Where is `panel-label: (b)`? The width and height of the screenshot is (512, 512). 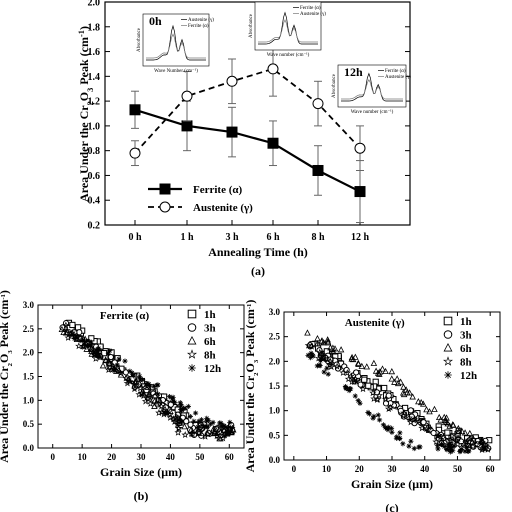 panel-label: (b) is located at coordinates (141, 496).